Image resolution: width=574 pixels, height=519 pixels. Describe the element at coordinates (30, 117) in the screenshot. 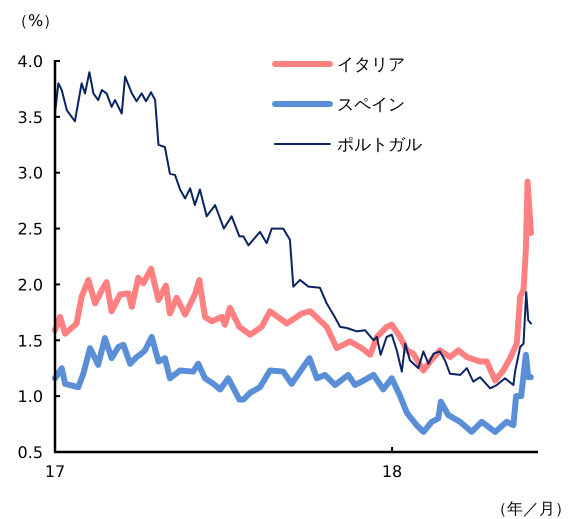

I see `y-tick-label: 3.5` at that location.